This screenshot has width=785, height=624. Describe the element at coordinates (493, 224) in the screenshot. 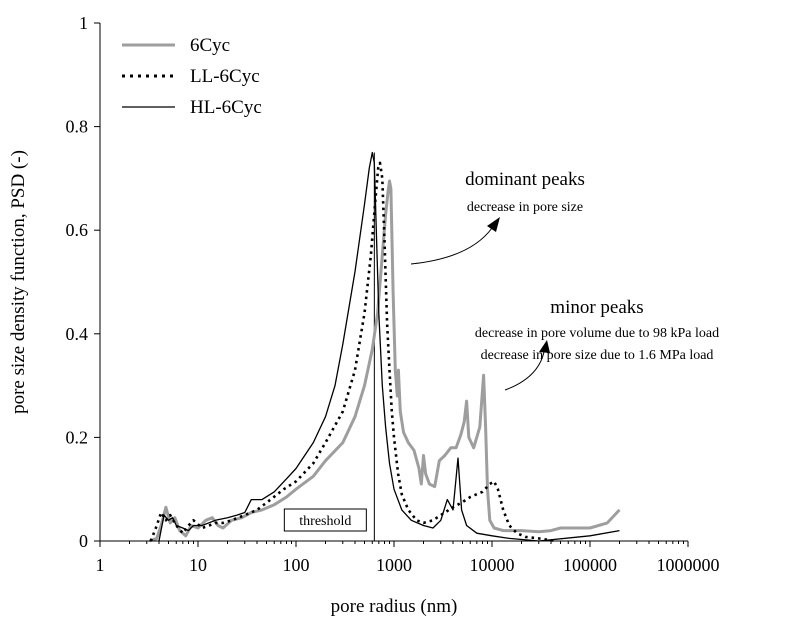

I see `dominant-peaks-arrowhead` at that location.